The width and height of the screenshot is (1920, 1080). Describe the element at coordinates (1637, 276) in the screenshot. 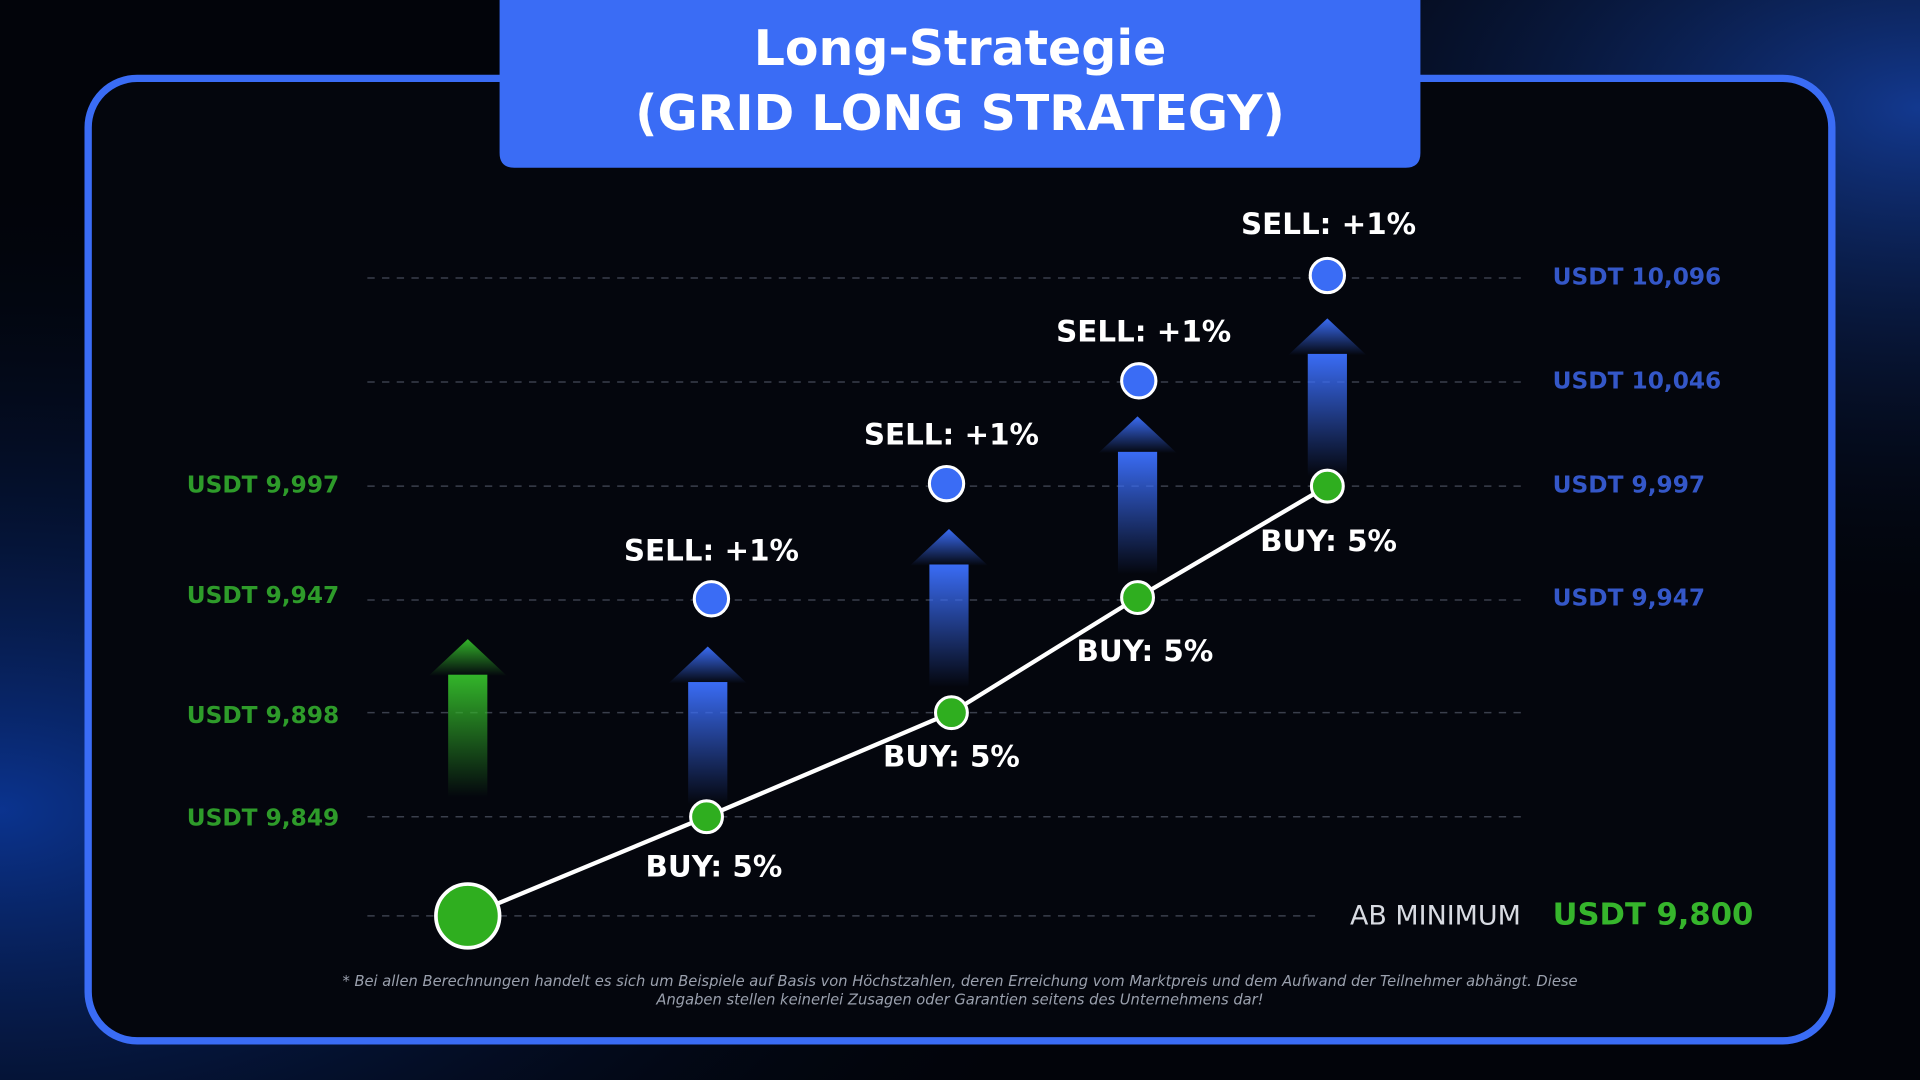

I see `level-label: USDT 10,096` at that location.